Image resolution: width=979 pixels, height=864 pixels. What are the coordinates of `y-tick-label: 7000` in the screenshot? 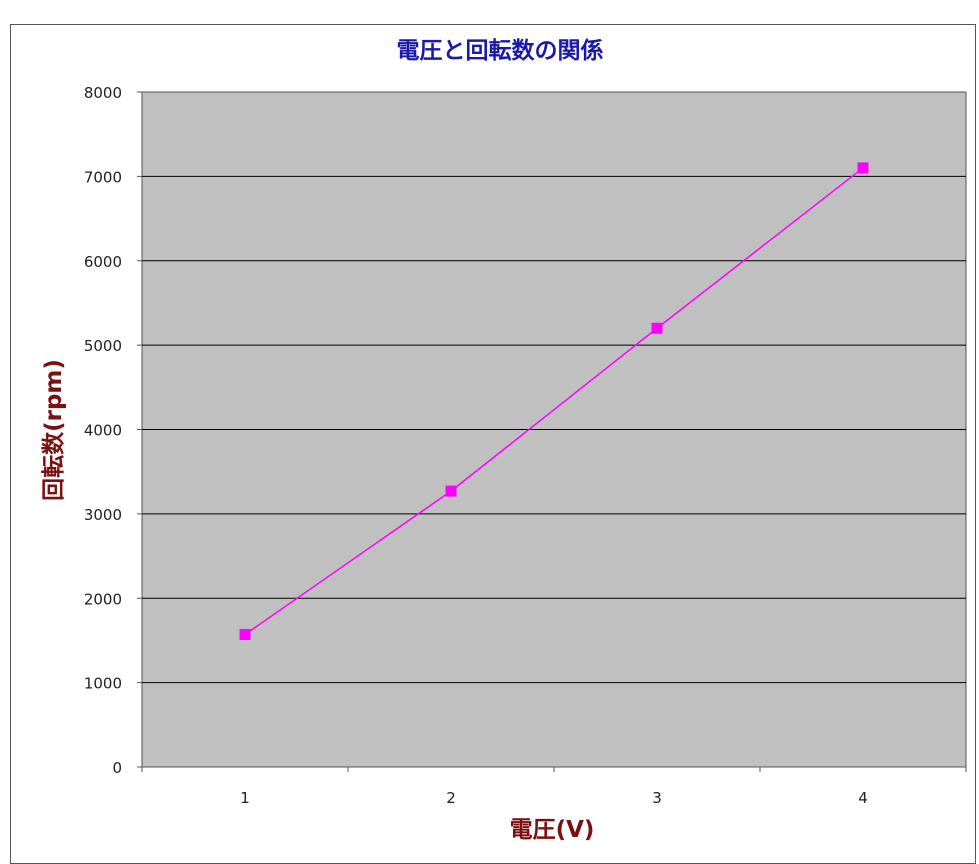 It's located at (103, 177).